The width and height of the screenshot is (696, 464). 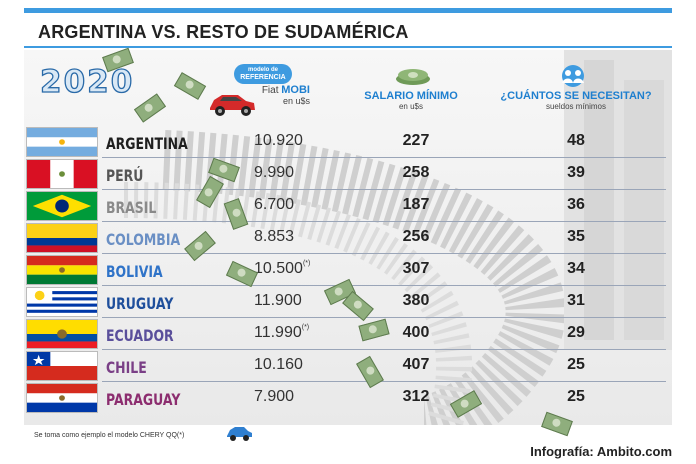 I want to click on ecuador-flag-icon, so click(x=62, y=334).